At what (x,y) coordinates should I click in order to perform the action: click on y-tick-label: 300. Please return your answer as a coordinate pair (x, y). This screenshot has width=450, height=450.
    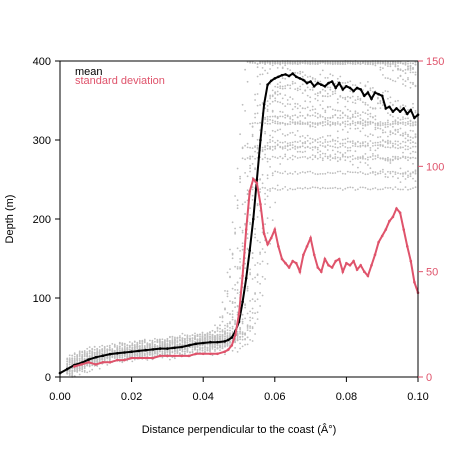
    Looking at the image, I should click on (42, 141).